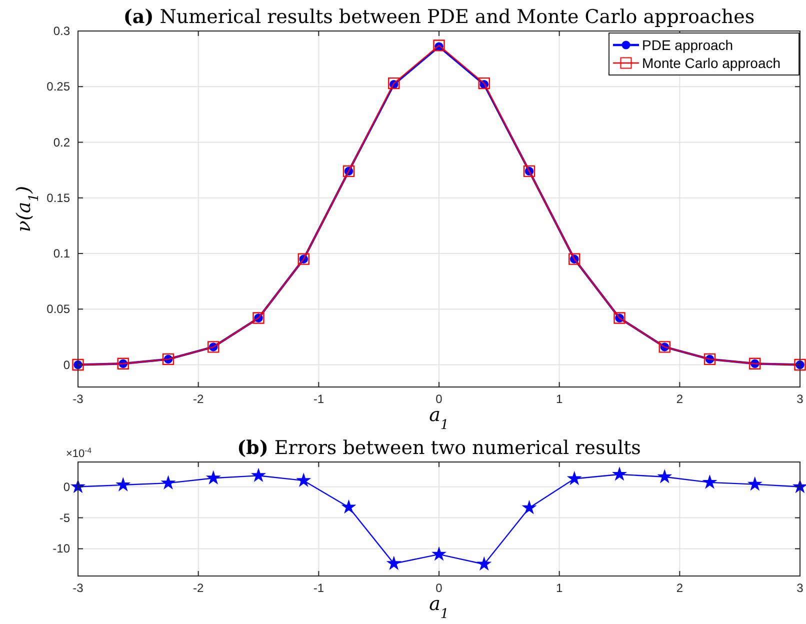 The image size is (806, 624). I want to click on chart-title: (a) Numerical results between PDE and Monte Carlo approaches, so click(439, 17).